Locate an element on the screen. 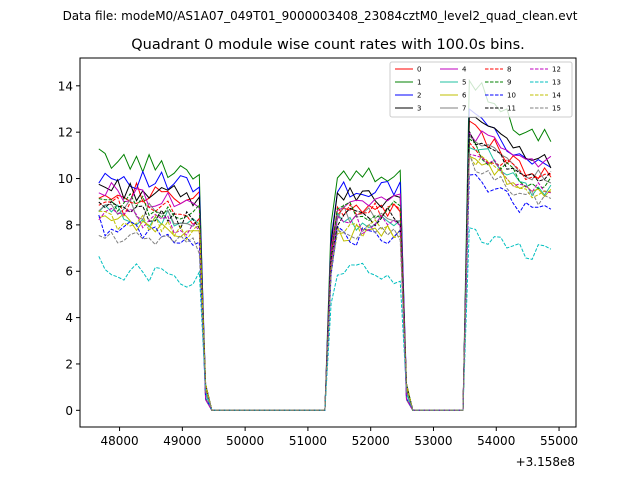 The width and height of the screenshot is (640, 480). y-tick-label: 14 is located at coordinates (65, 86).